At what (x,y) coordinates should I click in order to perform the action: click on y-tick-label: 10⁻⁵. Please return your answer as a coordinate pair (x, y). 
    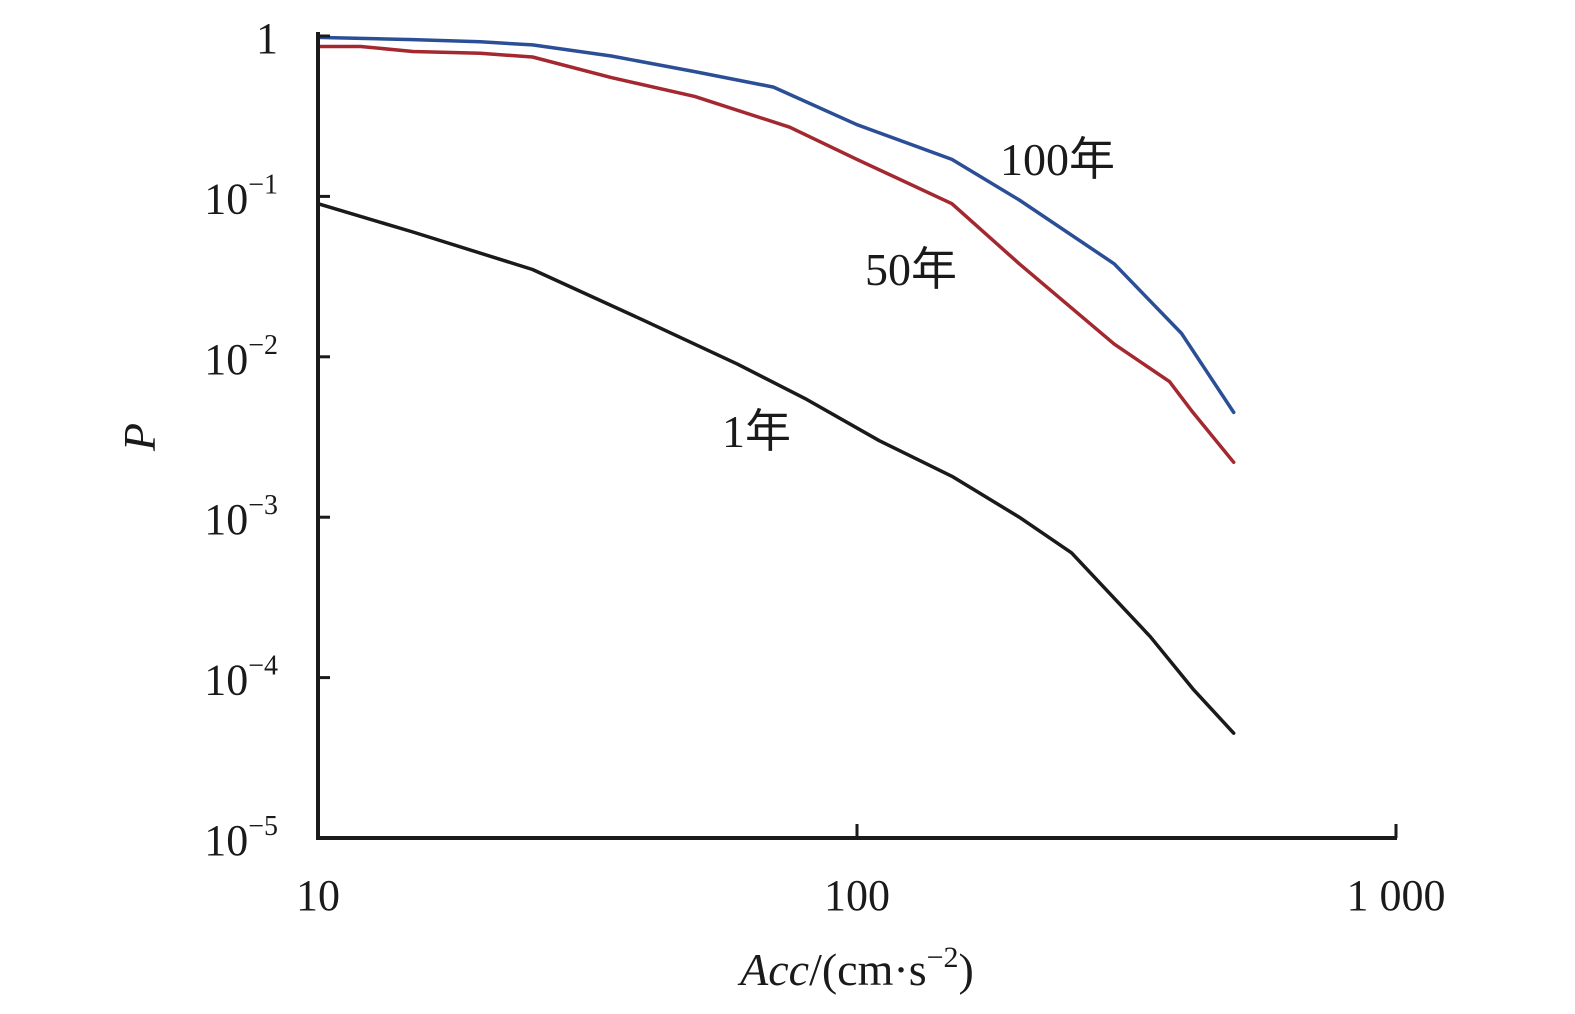
    Looking at the image, I should click on (241, 838).